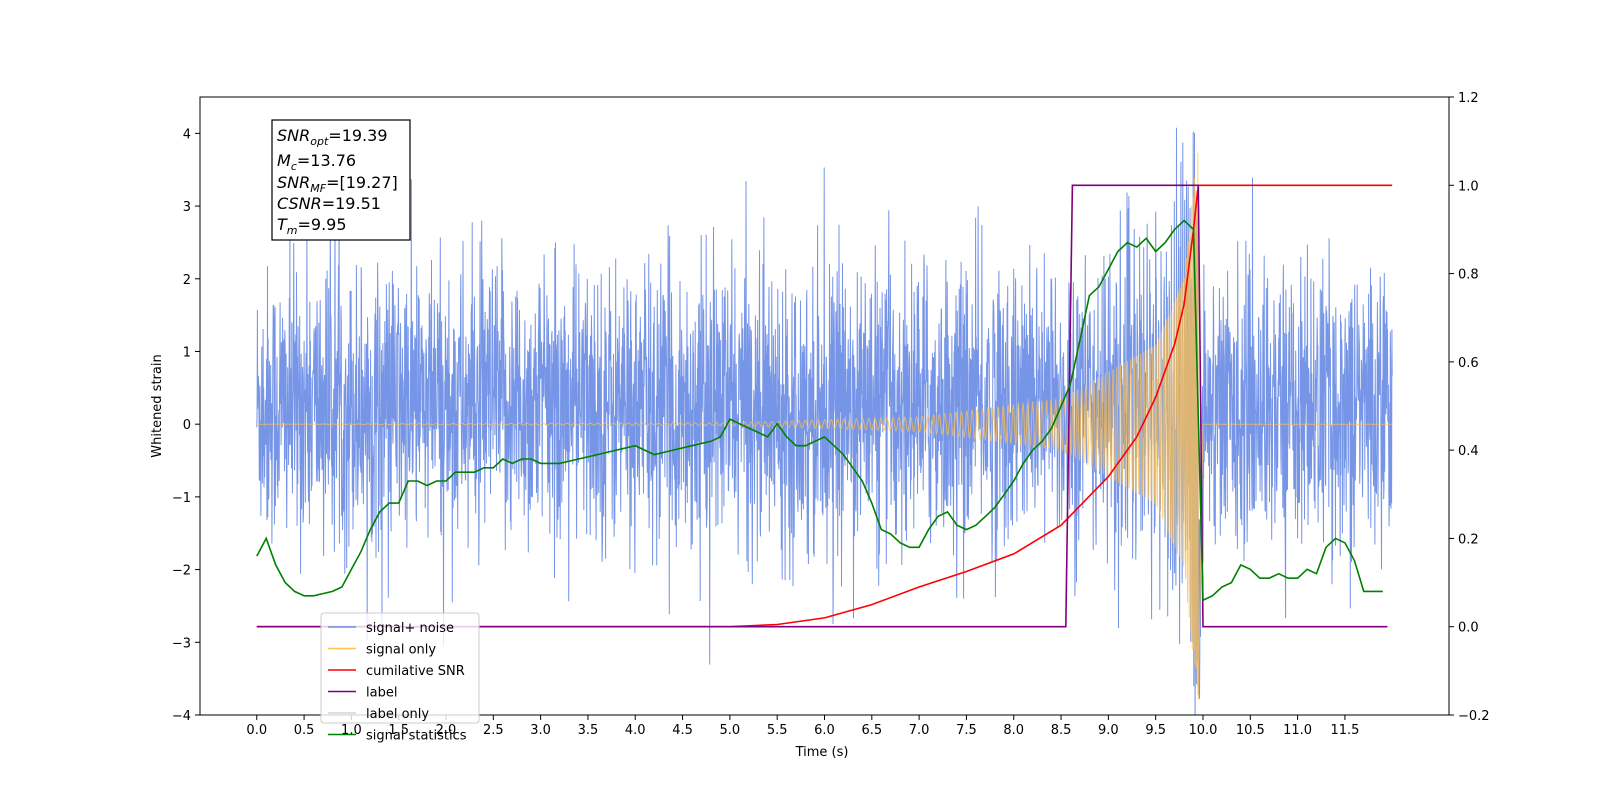 This screenshot has width=1600, height=800. I want to click on info-line: SNRMF=[19.27], so click(337, 184).